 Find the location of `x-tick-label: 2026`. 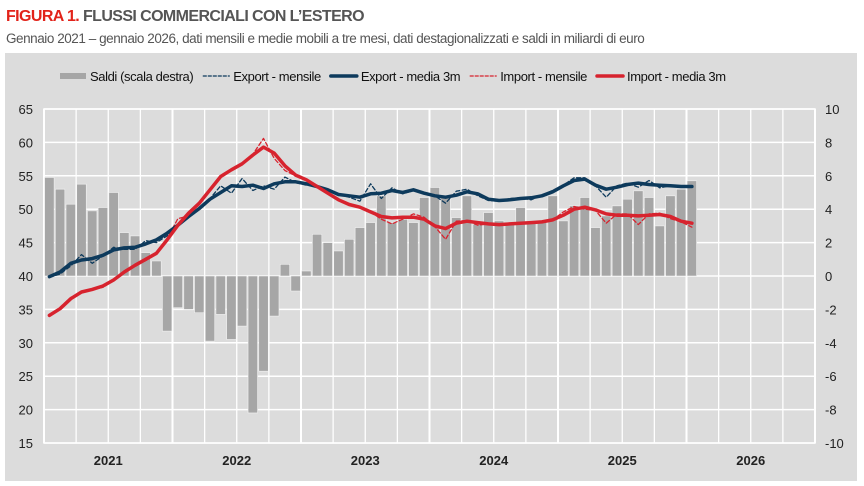

x-tick-label: 2026 is located at coordinates (750, 460).